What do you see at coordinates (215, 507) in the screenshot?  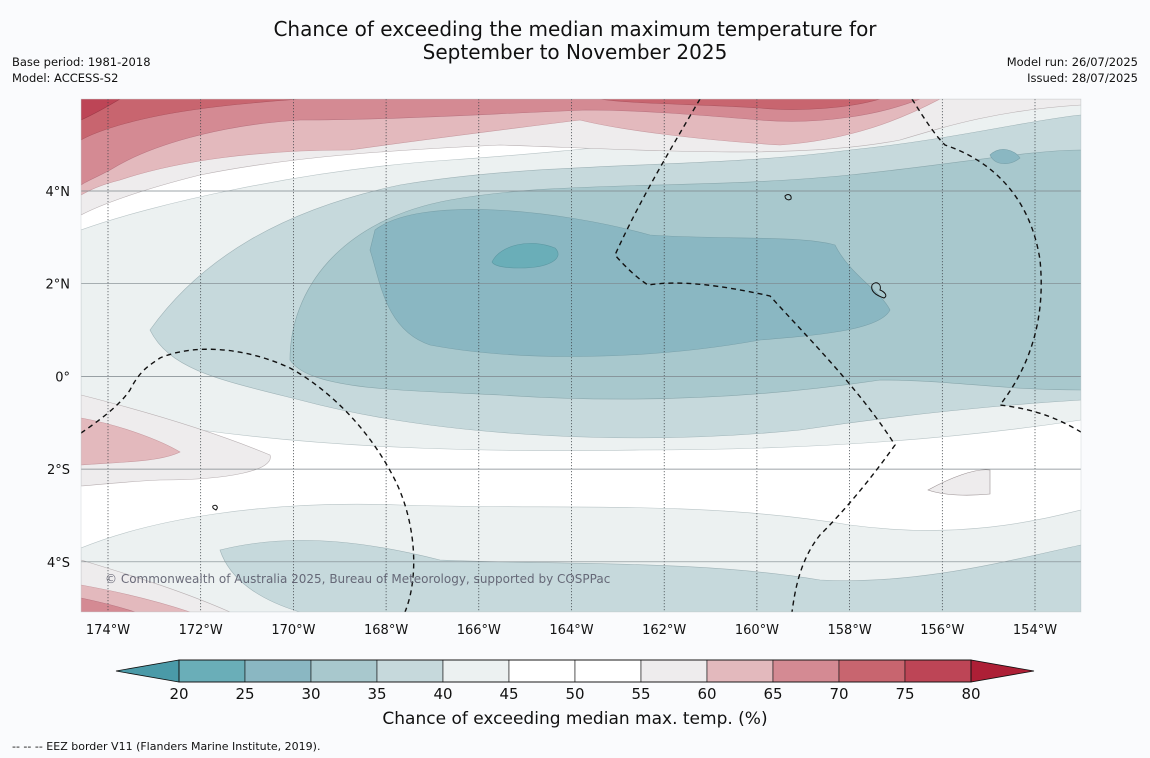 I see `island-southwest` at bounding box center [215, 507].